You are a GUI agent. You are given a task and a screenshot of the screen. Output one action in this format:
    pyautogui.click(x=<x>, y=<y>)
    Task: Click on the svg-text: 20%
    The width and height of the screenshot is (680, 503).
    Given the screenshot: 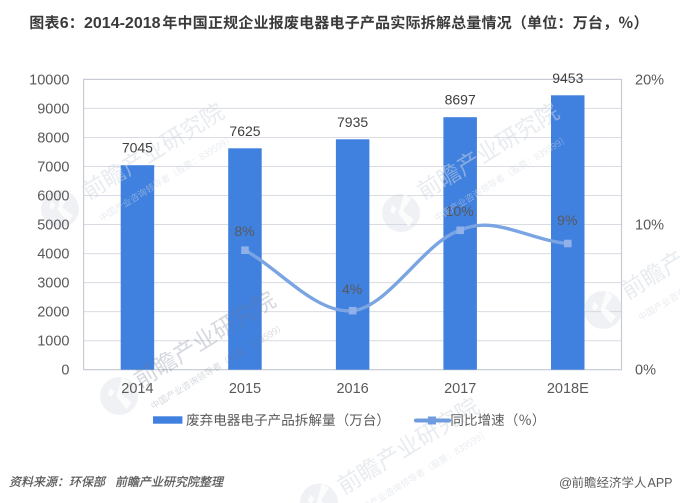 What is the action you would take?
    pyautogui.click(x=649, y=80)
    